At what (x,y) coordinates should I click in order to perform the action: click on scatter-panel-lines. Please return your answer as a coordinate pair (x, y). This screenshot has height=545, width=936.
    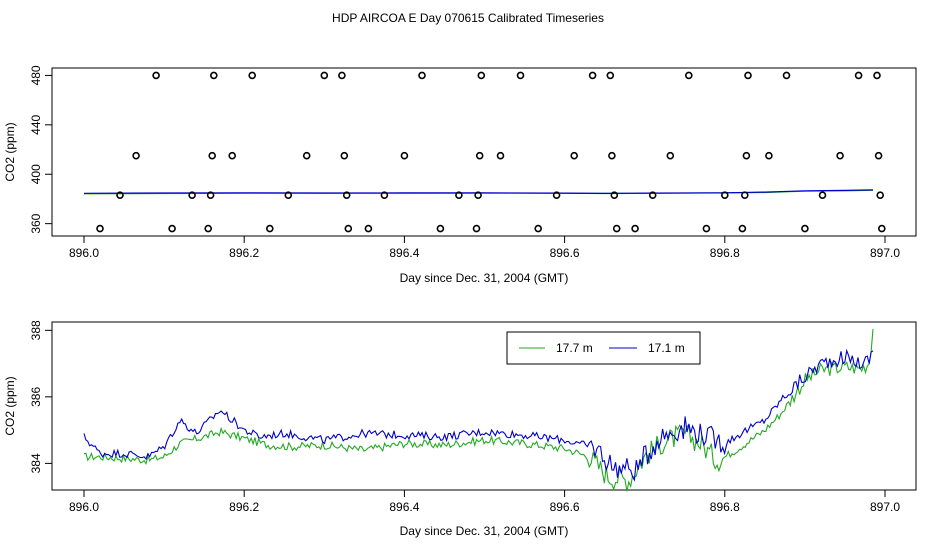
    Looking at the image, I should click on (478, 192).